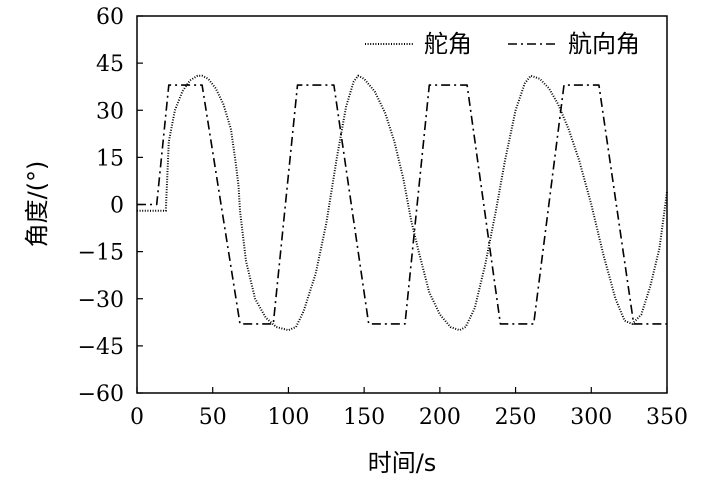 This screenshot has width=709, height=483. I want to click on legend: 舵角 航向角, so click(502, 44).